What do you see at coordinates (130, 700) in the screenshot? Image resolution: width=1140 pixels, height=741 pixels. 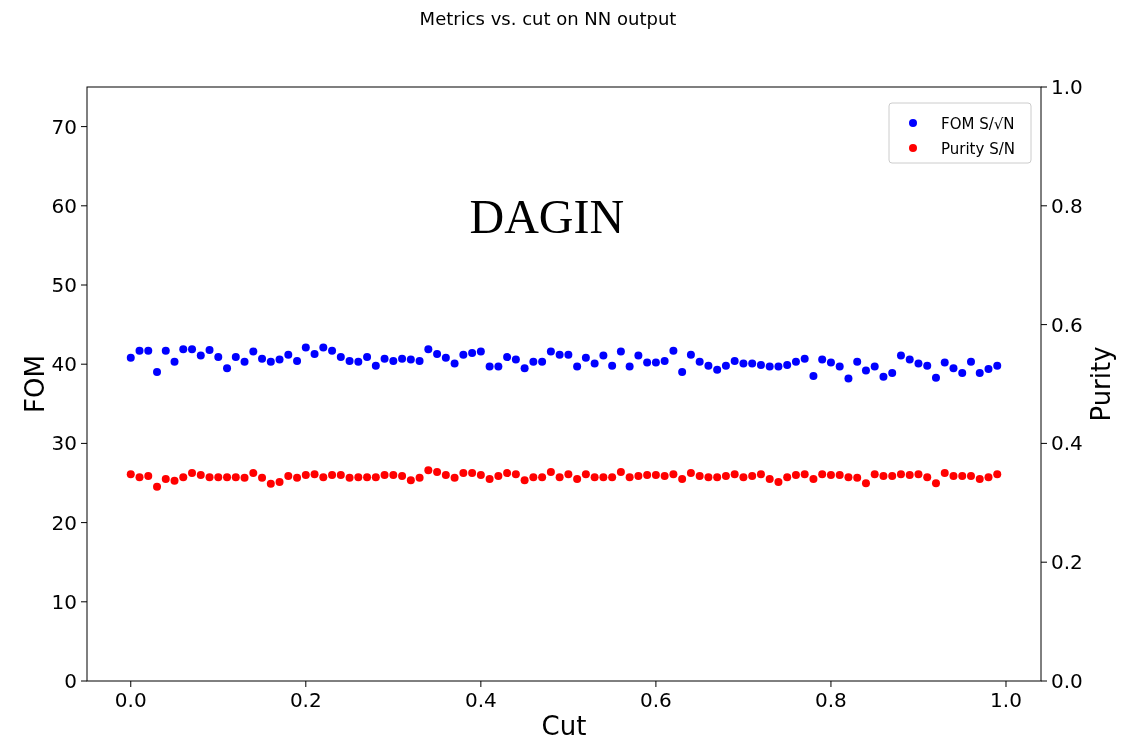 I see `x-tick-label: 0.0` at bounding box center [130, 700].